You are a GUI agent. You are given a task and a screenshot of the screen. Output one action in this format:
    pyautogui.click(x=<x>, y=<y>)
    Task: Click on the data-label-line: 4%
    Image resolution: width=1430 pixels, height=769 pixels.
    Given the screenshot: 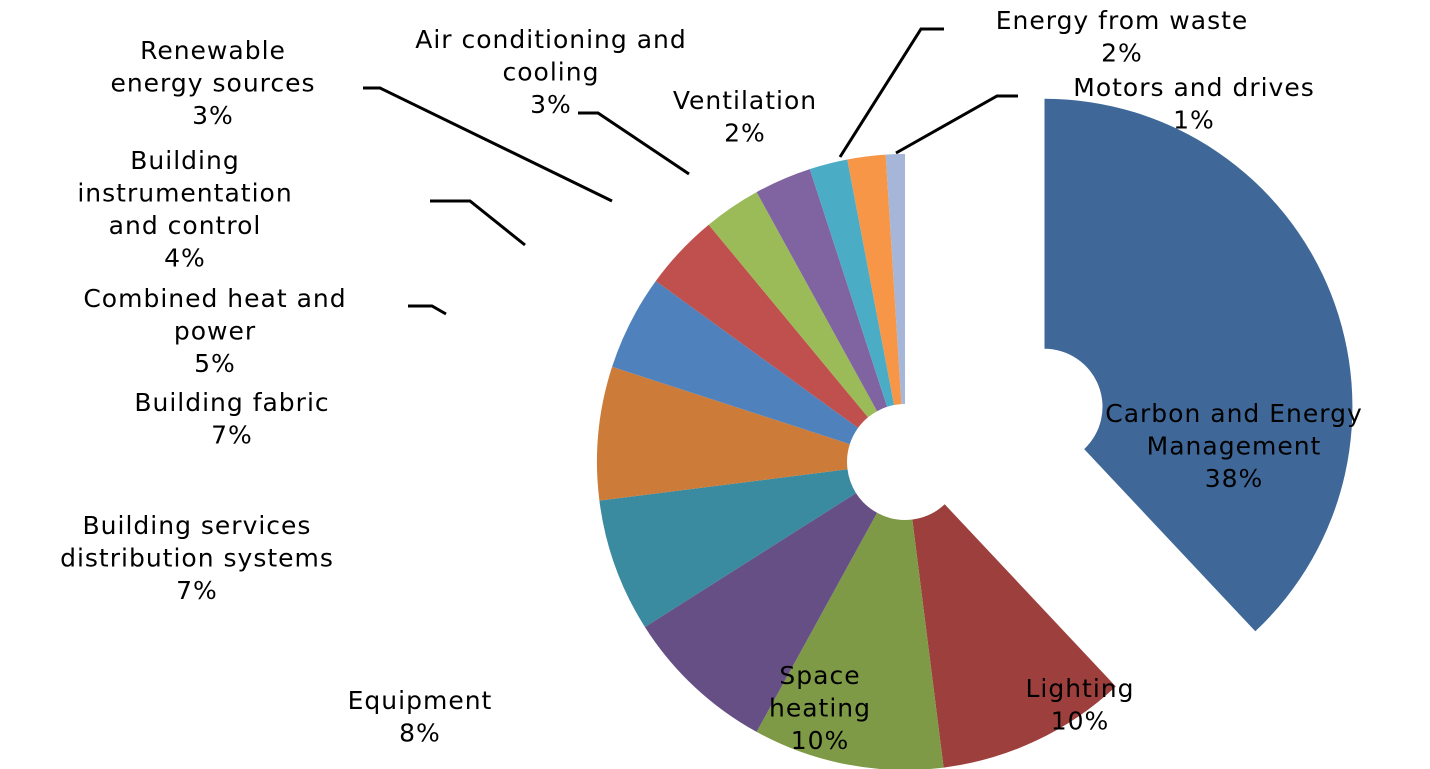 What is the action you would take?
    pyautogui.click(x=185, y=258)
    